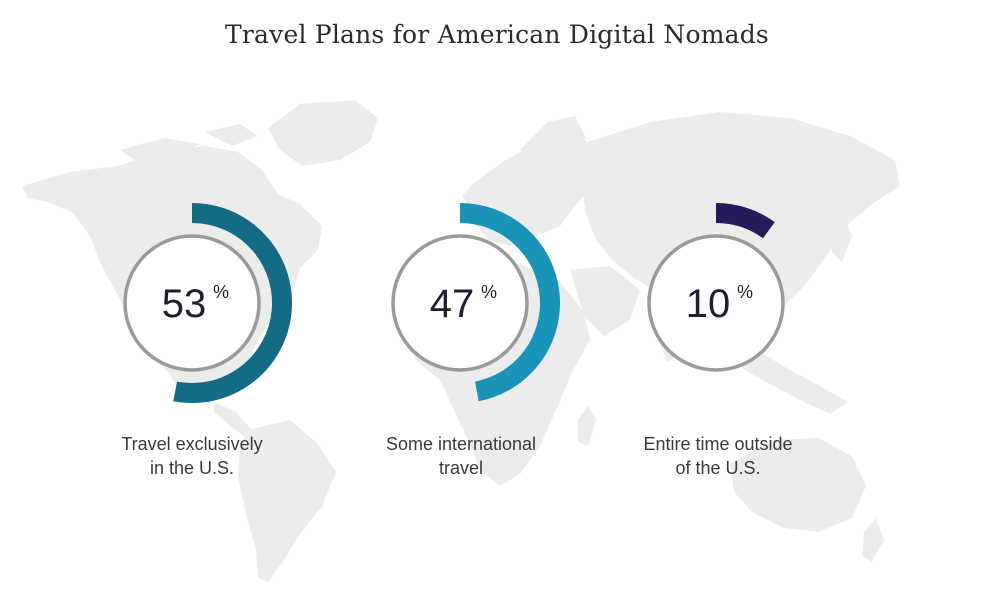 This screenshot has height=606, width=994. Describe the element at coordinates (460, 468) in the screenshot. I see `caption-line-2: travel` at that location.